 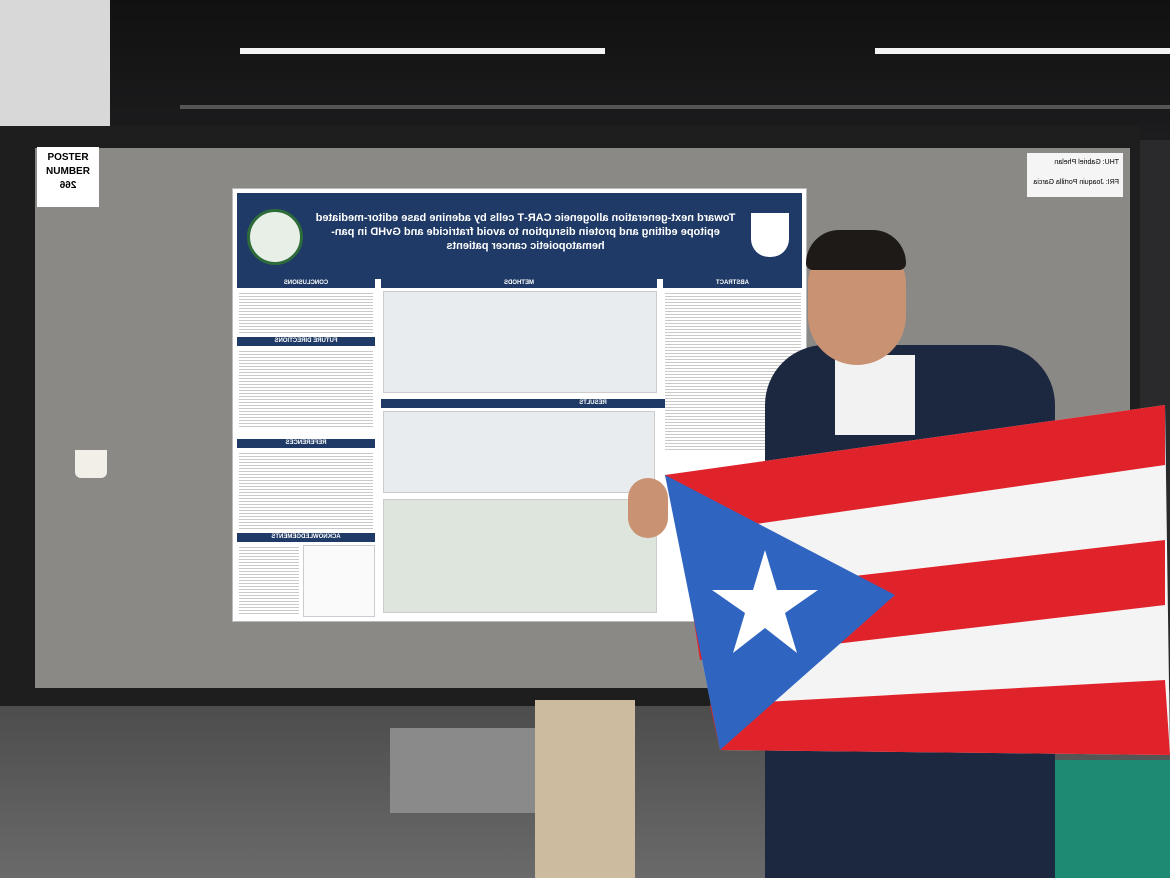 What do you see at coordinates (306, 283) in the screenshot?
I see `section-heading: CONCLUSIONS` at bounding box center [306, 283].